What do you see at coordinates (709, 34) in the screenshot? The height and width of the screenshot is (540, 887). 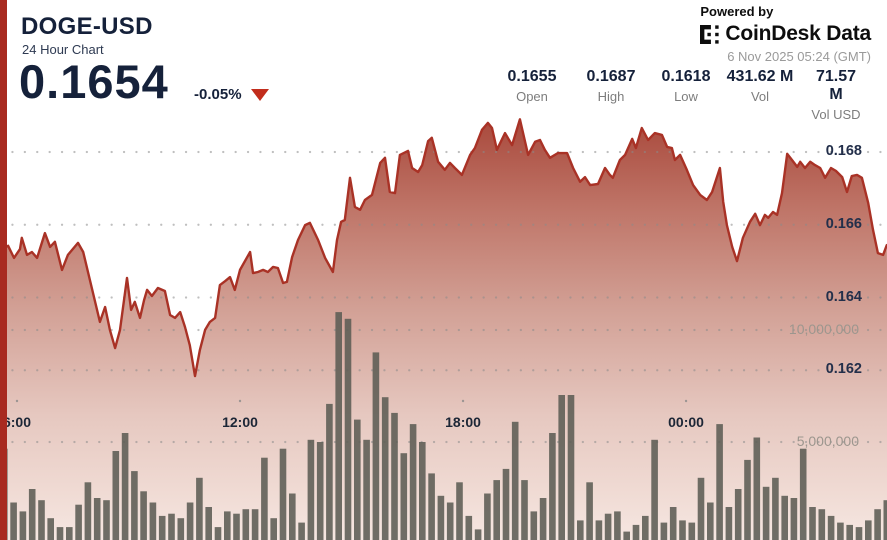 I see `coindesk-logo-icon` at bounding box center [709, 34].